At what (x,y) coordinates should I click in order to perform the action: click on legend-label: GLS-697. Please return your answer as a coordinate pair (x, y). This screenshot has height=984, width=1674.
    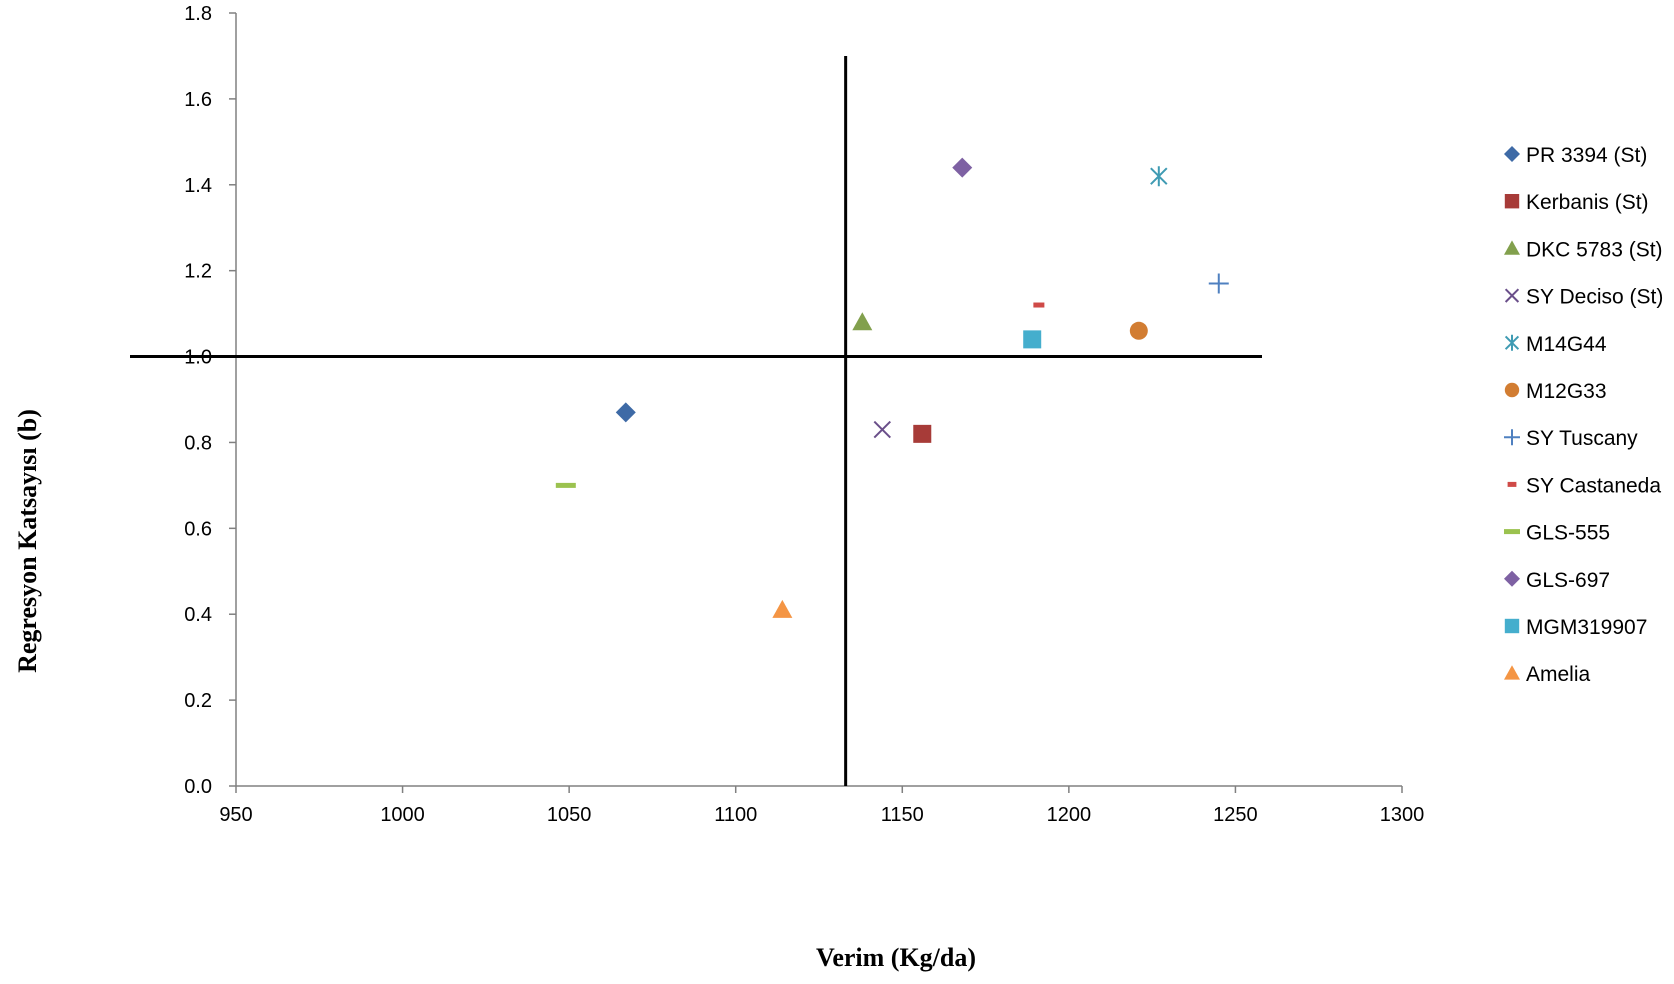
    Looking at the image, I should click on (1568, 580).